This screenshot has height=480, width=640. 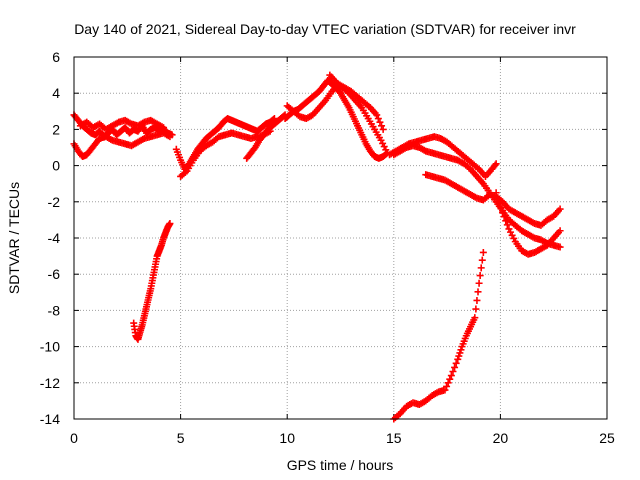 I want to click on x-axis-label: GPS time / hours, so click(x=340, y=465).